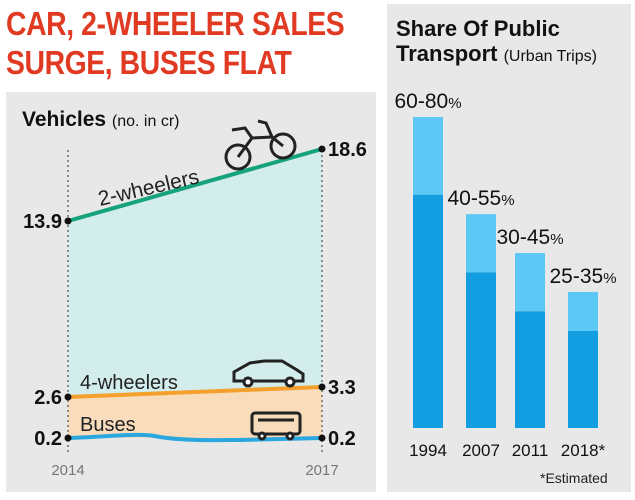 Image resolution: width=635 pixels, height=500 pixels. Describe the element at coordinates (428, 450) in the screenshot. I see `bar-category-0: 1994` at that location.